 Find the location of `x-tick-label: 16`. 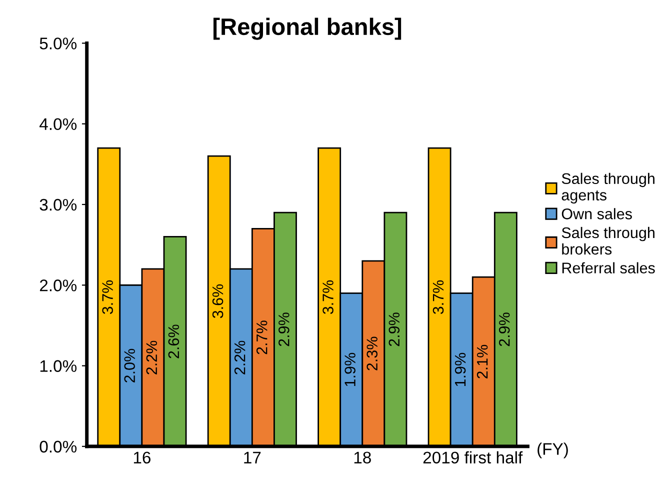

x-tick-label: 16 is located at coordinates (142, 458).